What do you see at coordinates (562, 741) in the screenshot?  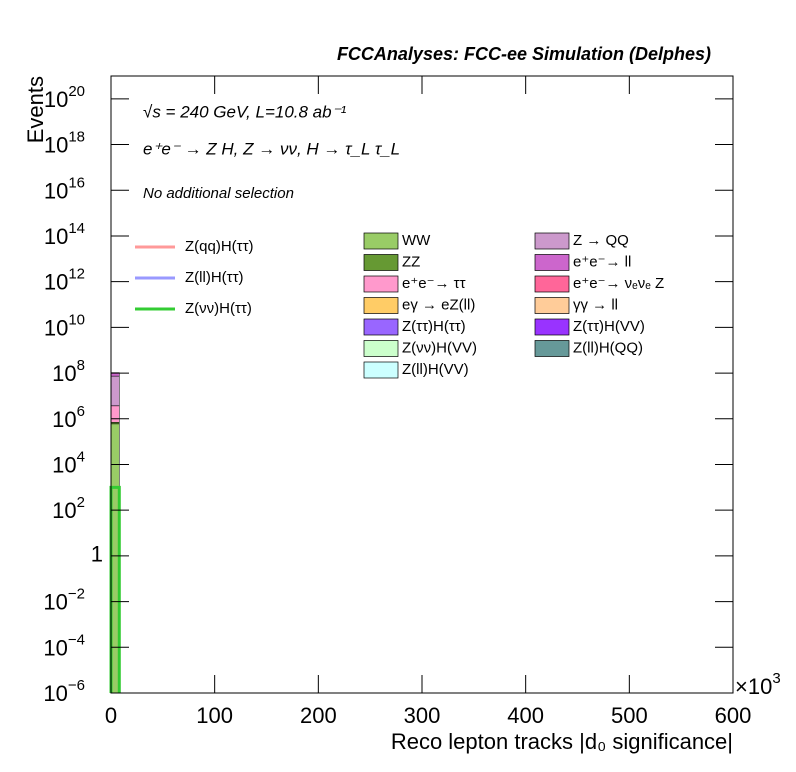 I see `x-axis-title: Reco lepton tracks |d₀ significance|` at bounding box center [562, 741].